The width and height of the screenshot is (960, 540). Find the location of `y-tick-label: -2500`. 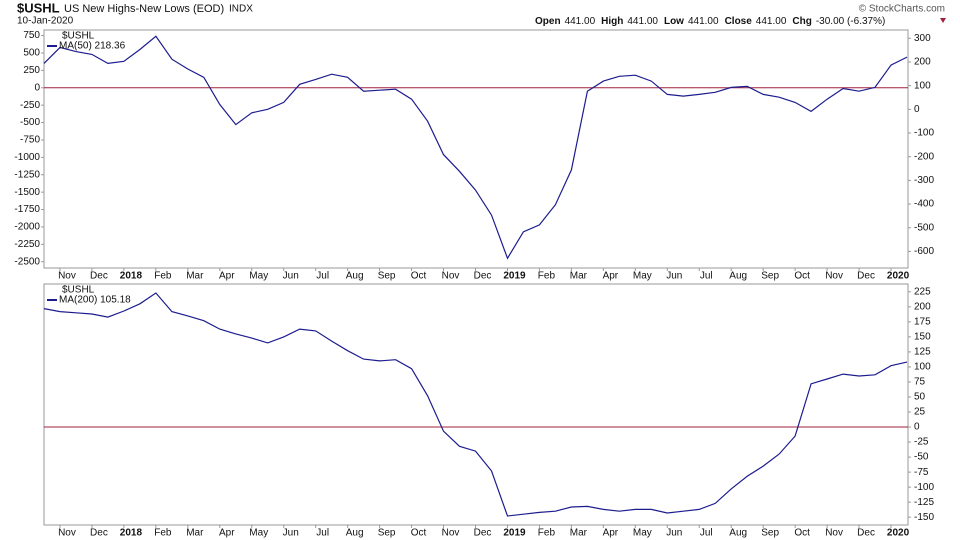

y-tick-label: -2500 is located at coordinates (27, 261).